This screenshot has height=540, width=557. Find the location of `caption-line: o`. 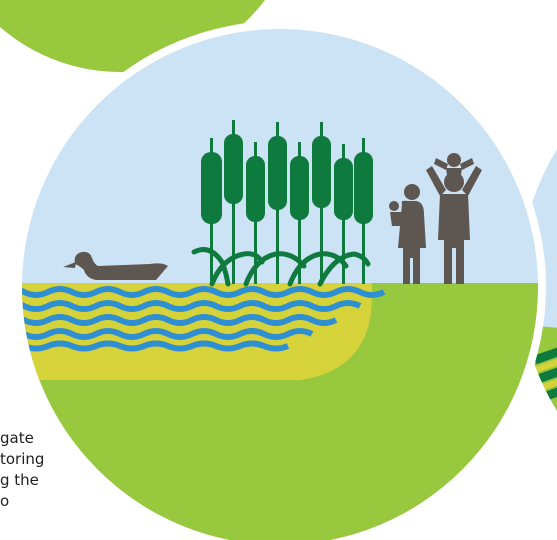

caption-line: o is located at coordinates (5, 501).